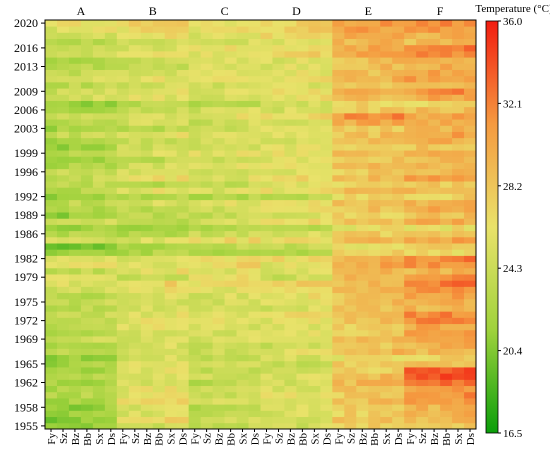 This screenshot has height=462, width=550. I want to click on y-tick-label: 1999, so click(26, 153).